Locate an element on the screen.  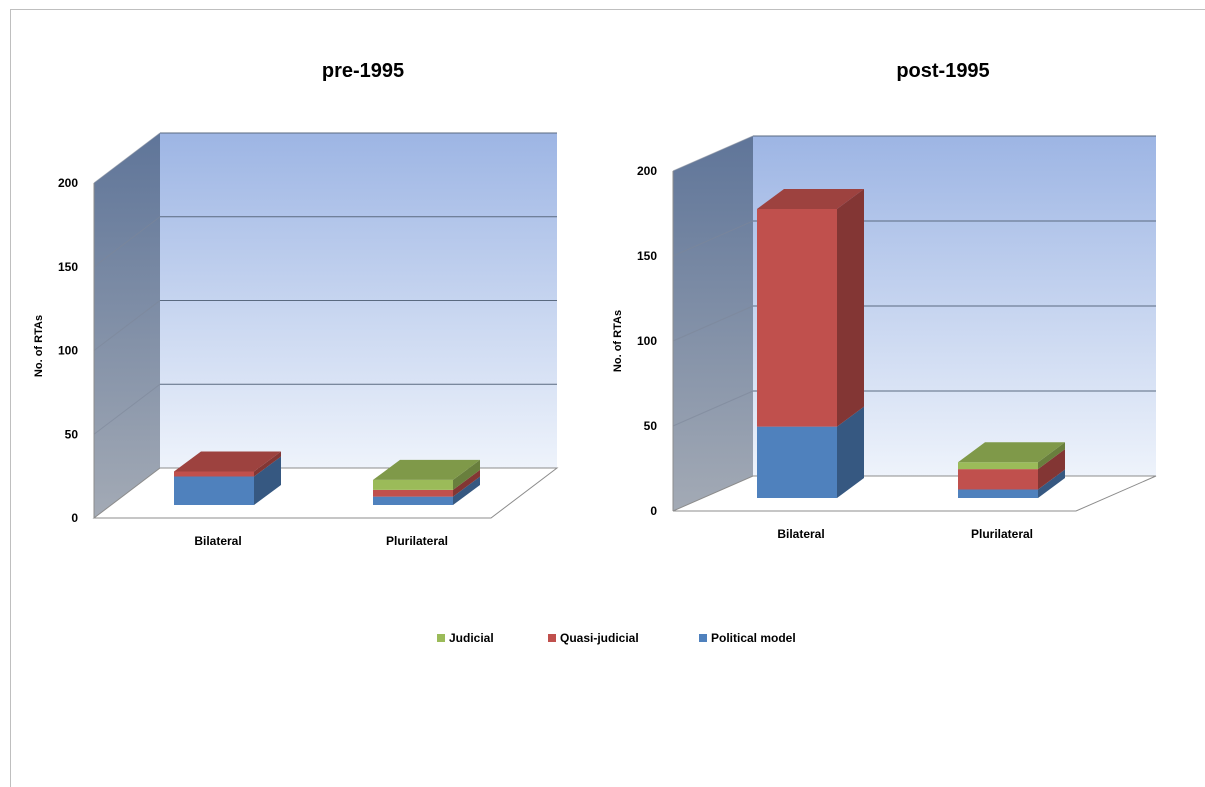
legend-label-judicial: Judicial is located at coordinates (471, 638).